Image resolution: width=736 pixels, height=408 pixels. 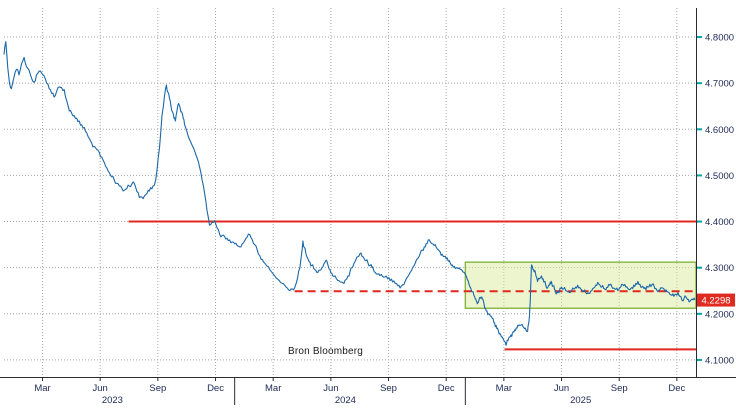 What do you see at coordinates (719, 360) in the screenshot?
I see `y-tick-label: 4.1000` at bounding box center [719, 360].